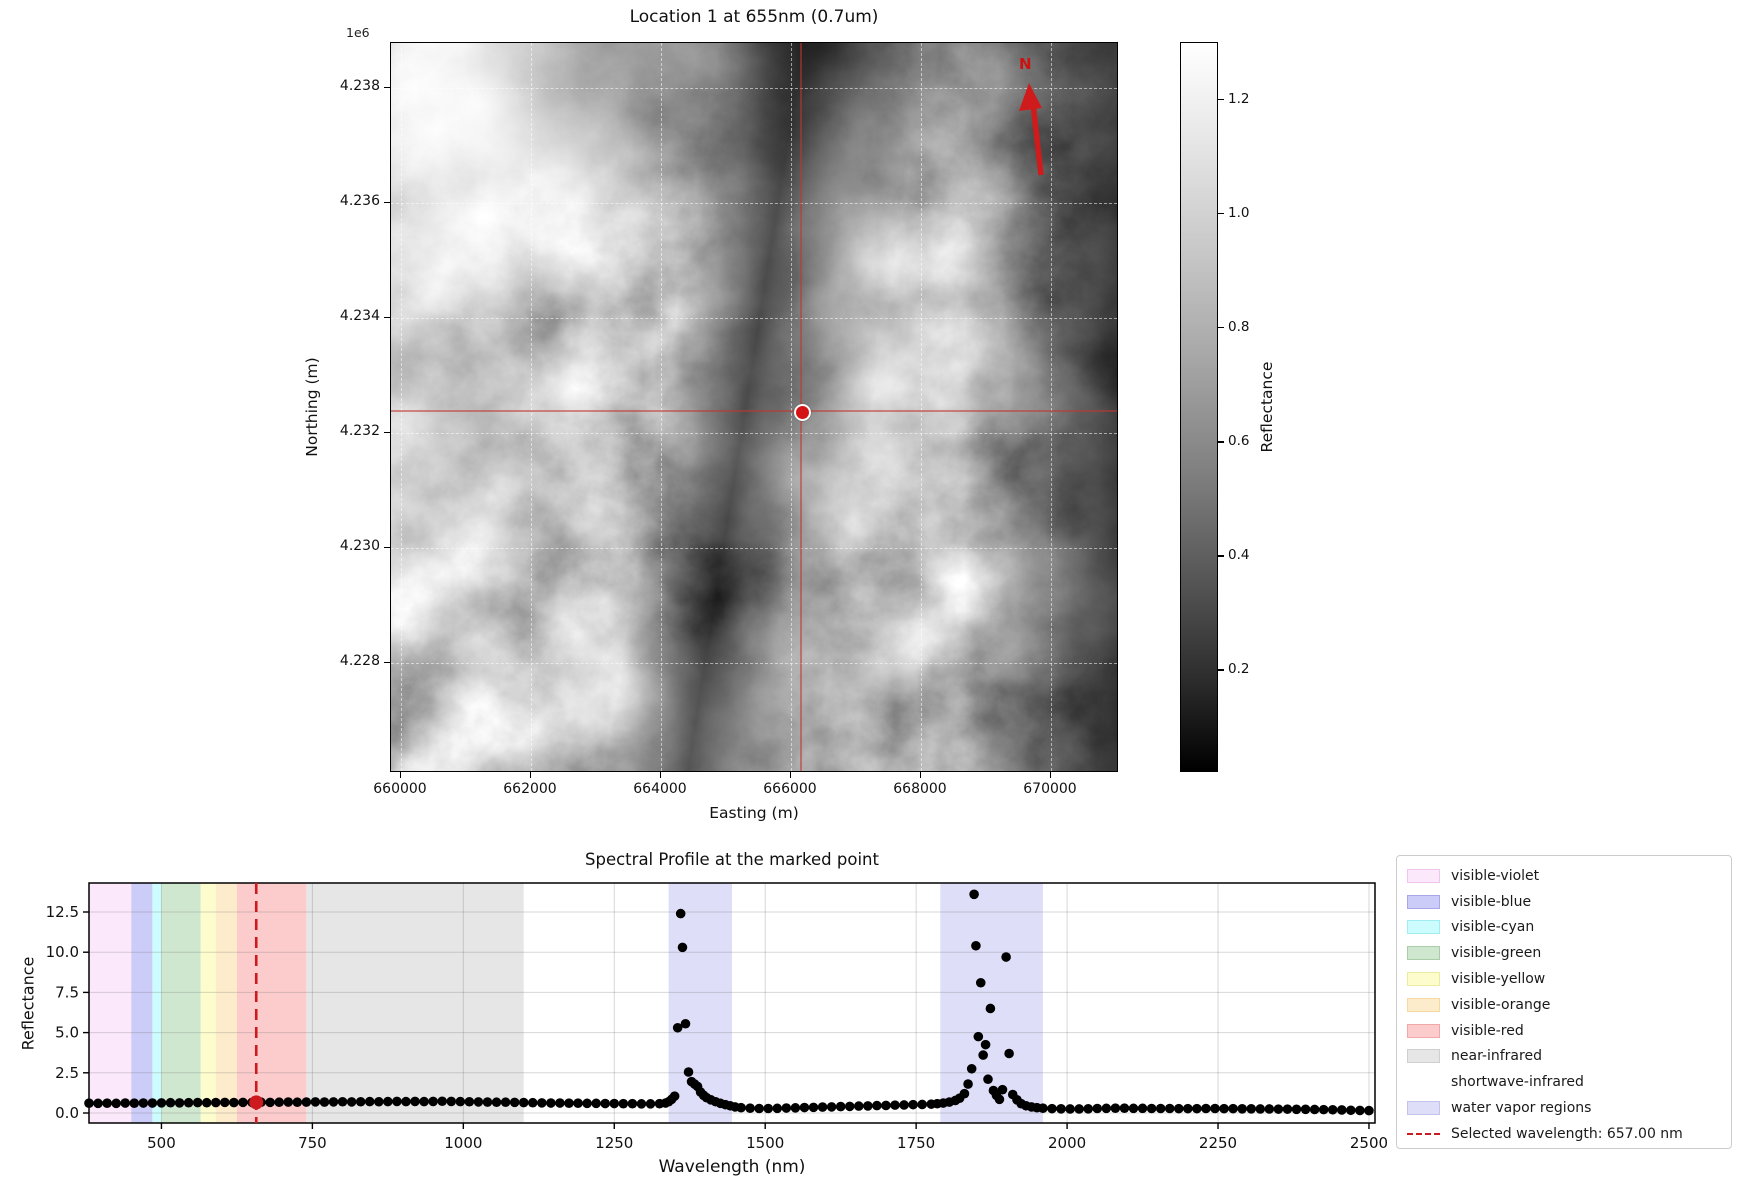 The image size is (1739, 1189). Describe the element at coordinates (791, 407) in the screenshot. I see `map-gridline-vertical` at that location.